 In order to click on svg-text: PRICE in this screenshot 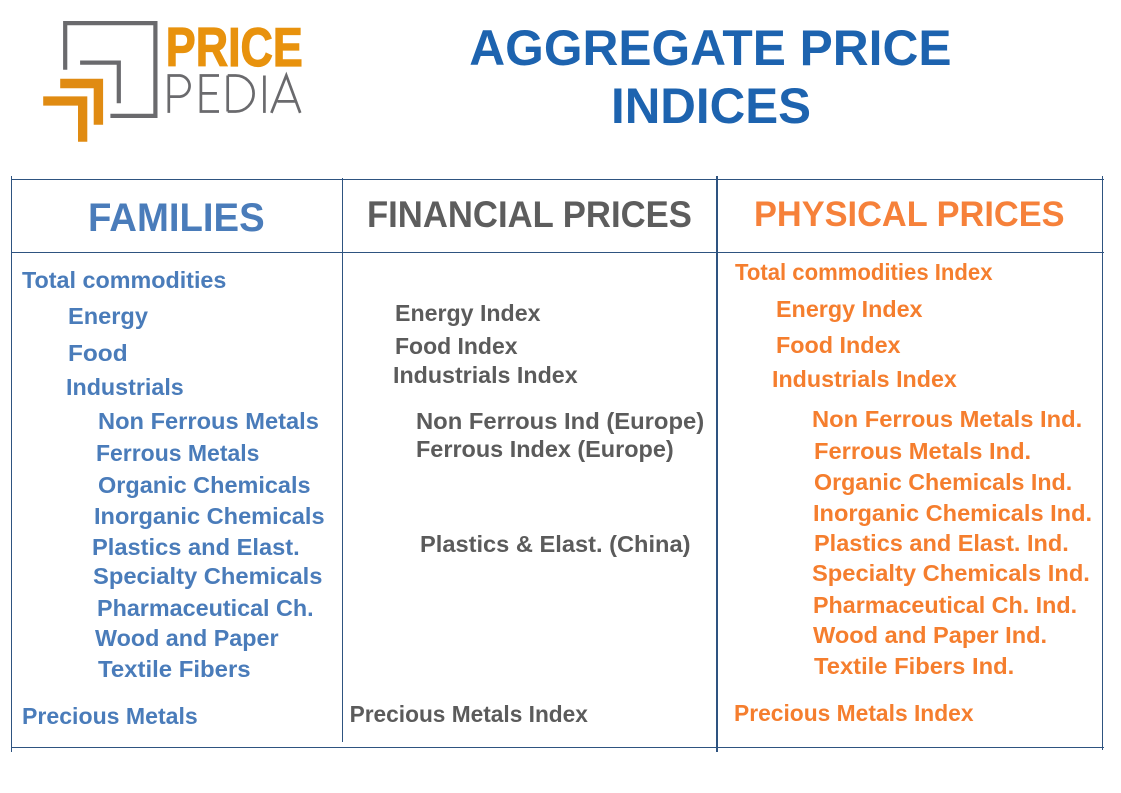, I will do `click(234, 47)`.